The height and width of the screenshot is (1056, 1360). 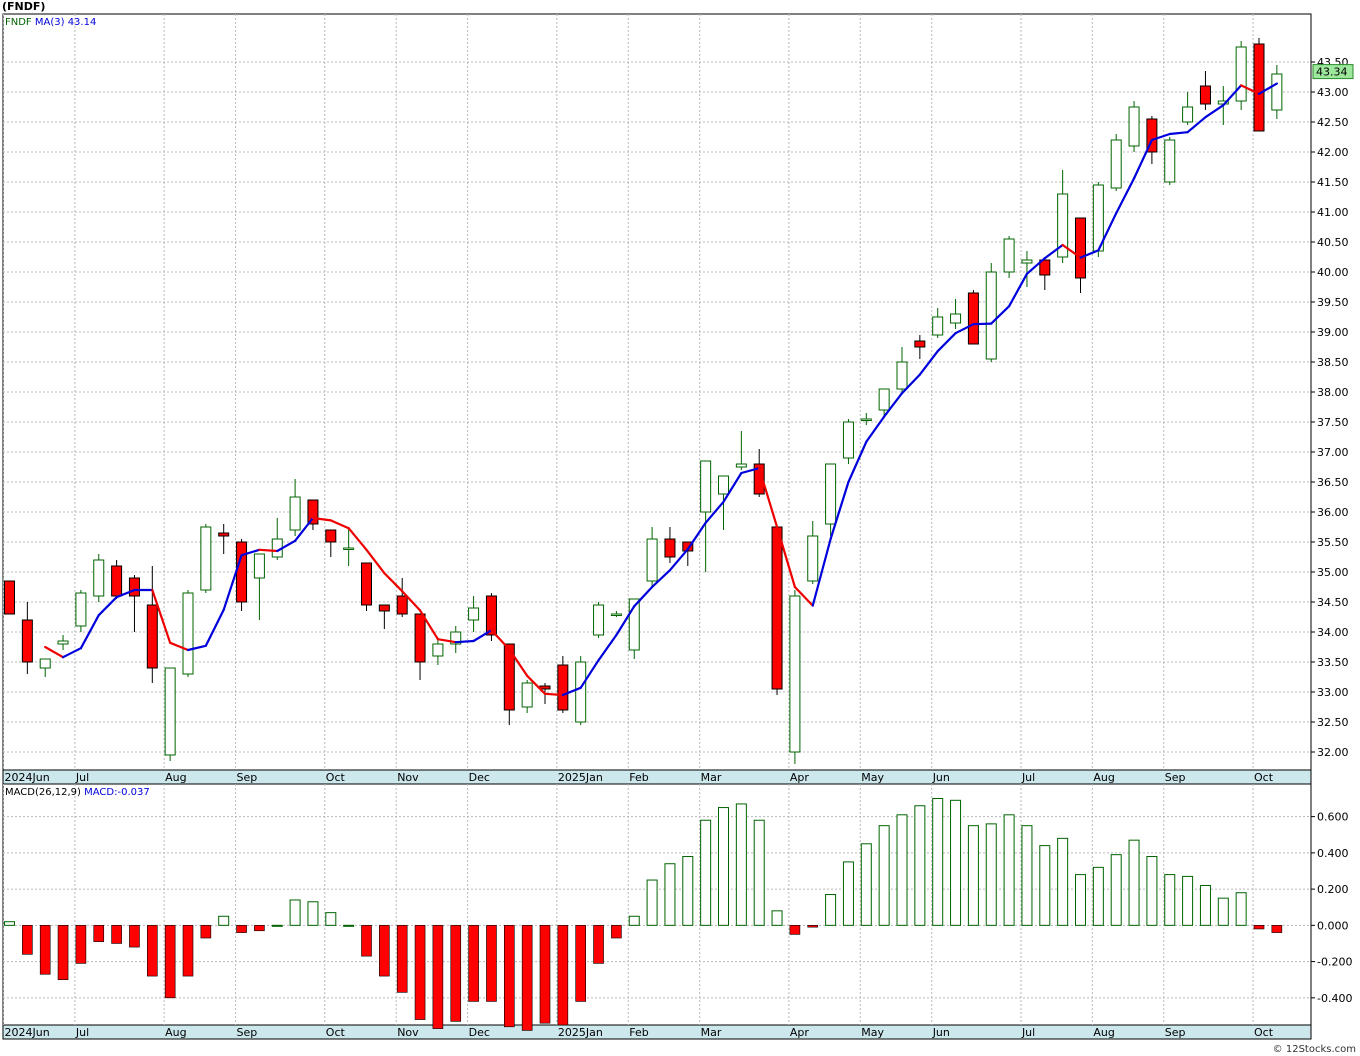 What do you see at coordinates (27, 777) in the screenshot?
I see `x-tick-label: 2024Jun` at bounding box center [27, 777].